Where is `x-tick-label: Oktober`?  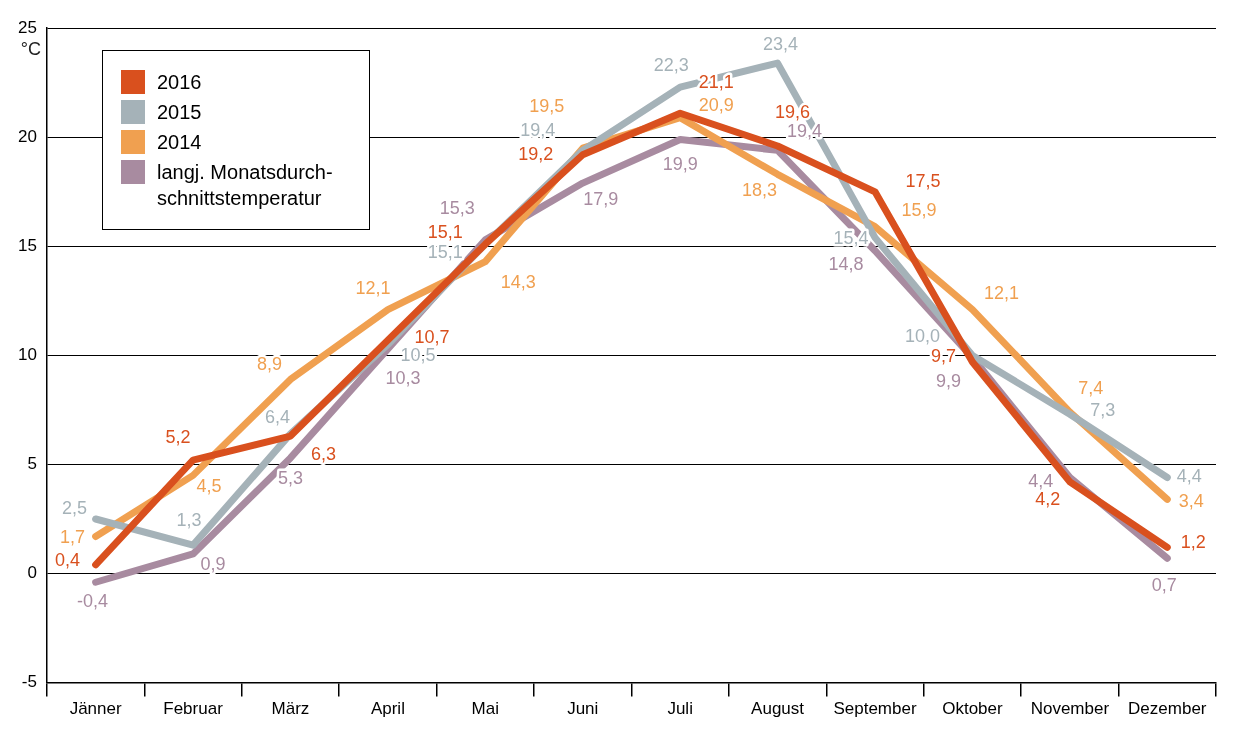 x-tick-label: Oktober is located at coordinates (973, 709).